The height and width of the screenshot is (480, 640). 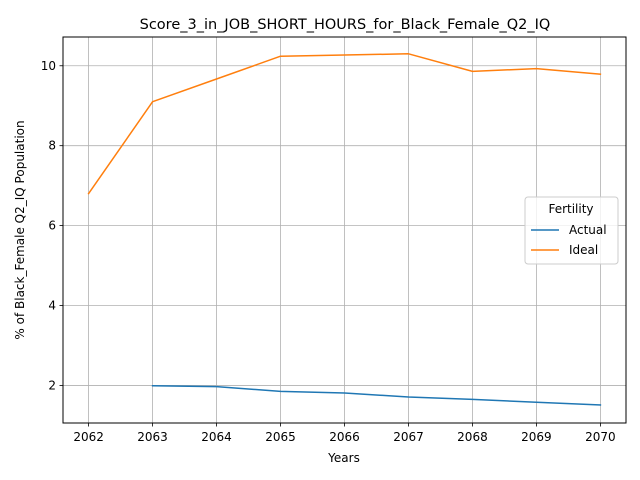 What do you see at coordinates (588, 230) in the screenshot?
I see `legend-label-actual: Actual` at bounding box center [588, 230].